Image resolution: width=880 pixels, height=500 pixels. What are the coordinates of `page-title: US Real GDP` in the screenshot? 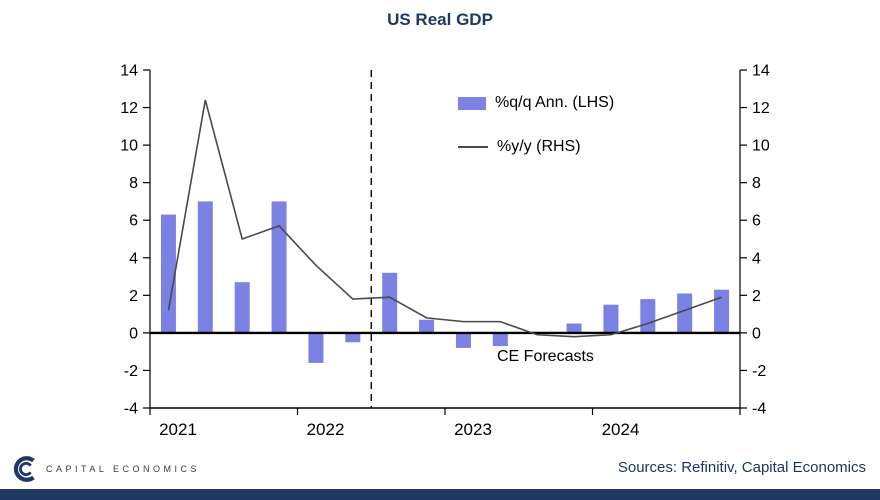 It's located at (440, 19).